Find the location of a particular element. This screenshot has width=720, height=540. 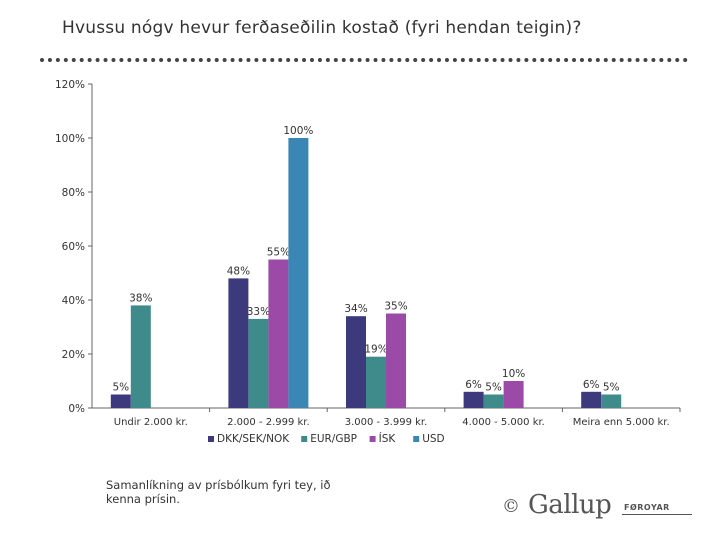

data-label: 34% is located at coordinates (355, 309).